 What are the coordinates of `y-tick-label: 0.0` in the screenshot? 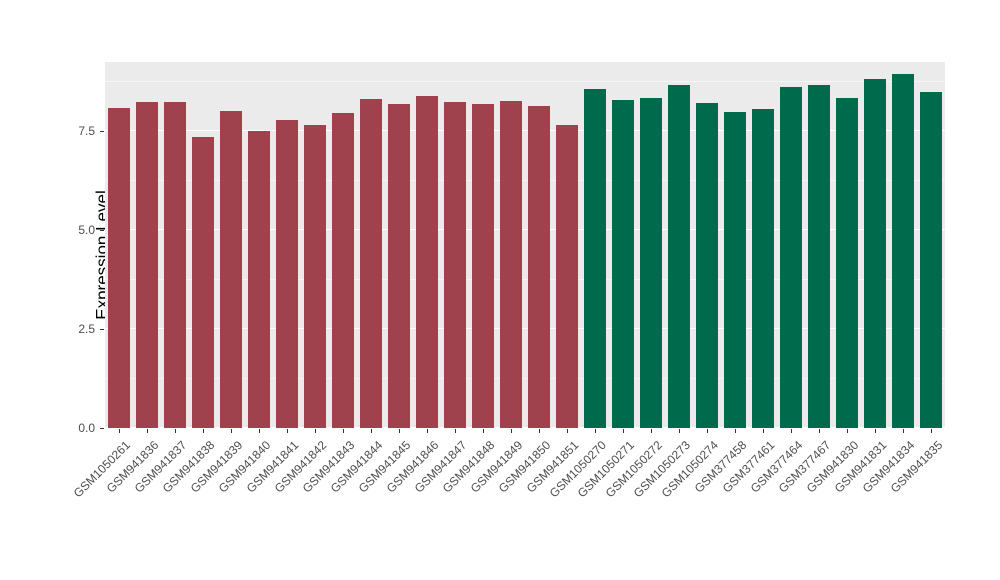 It's located at (86, 428).